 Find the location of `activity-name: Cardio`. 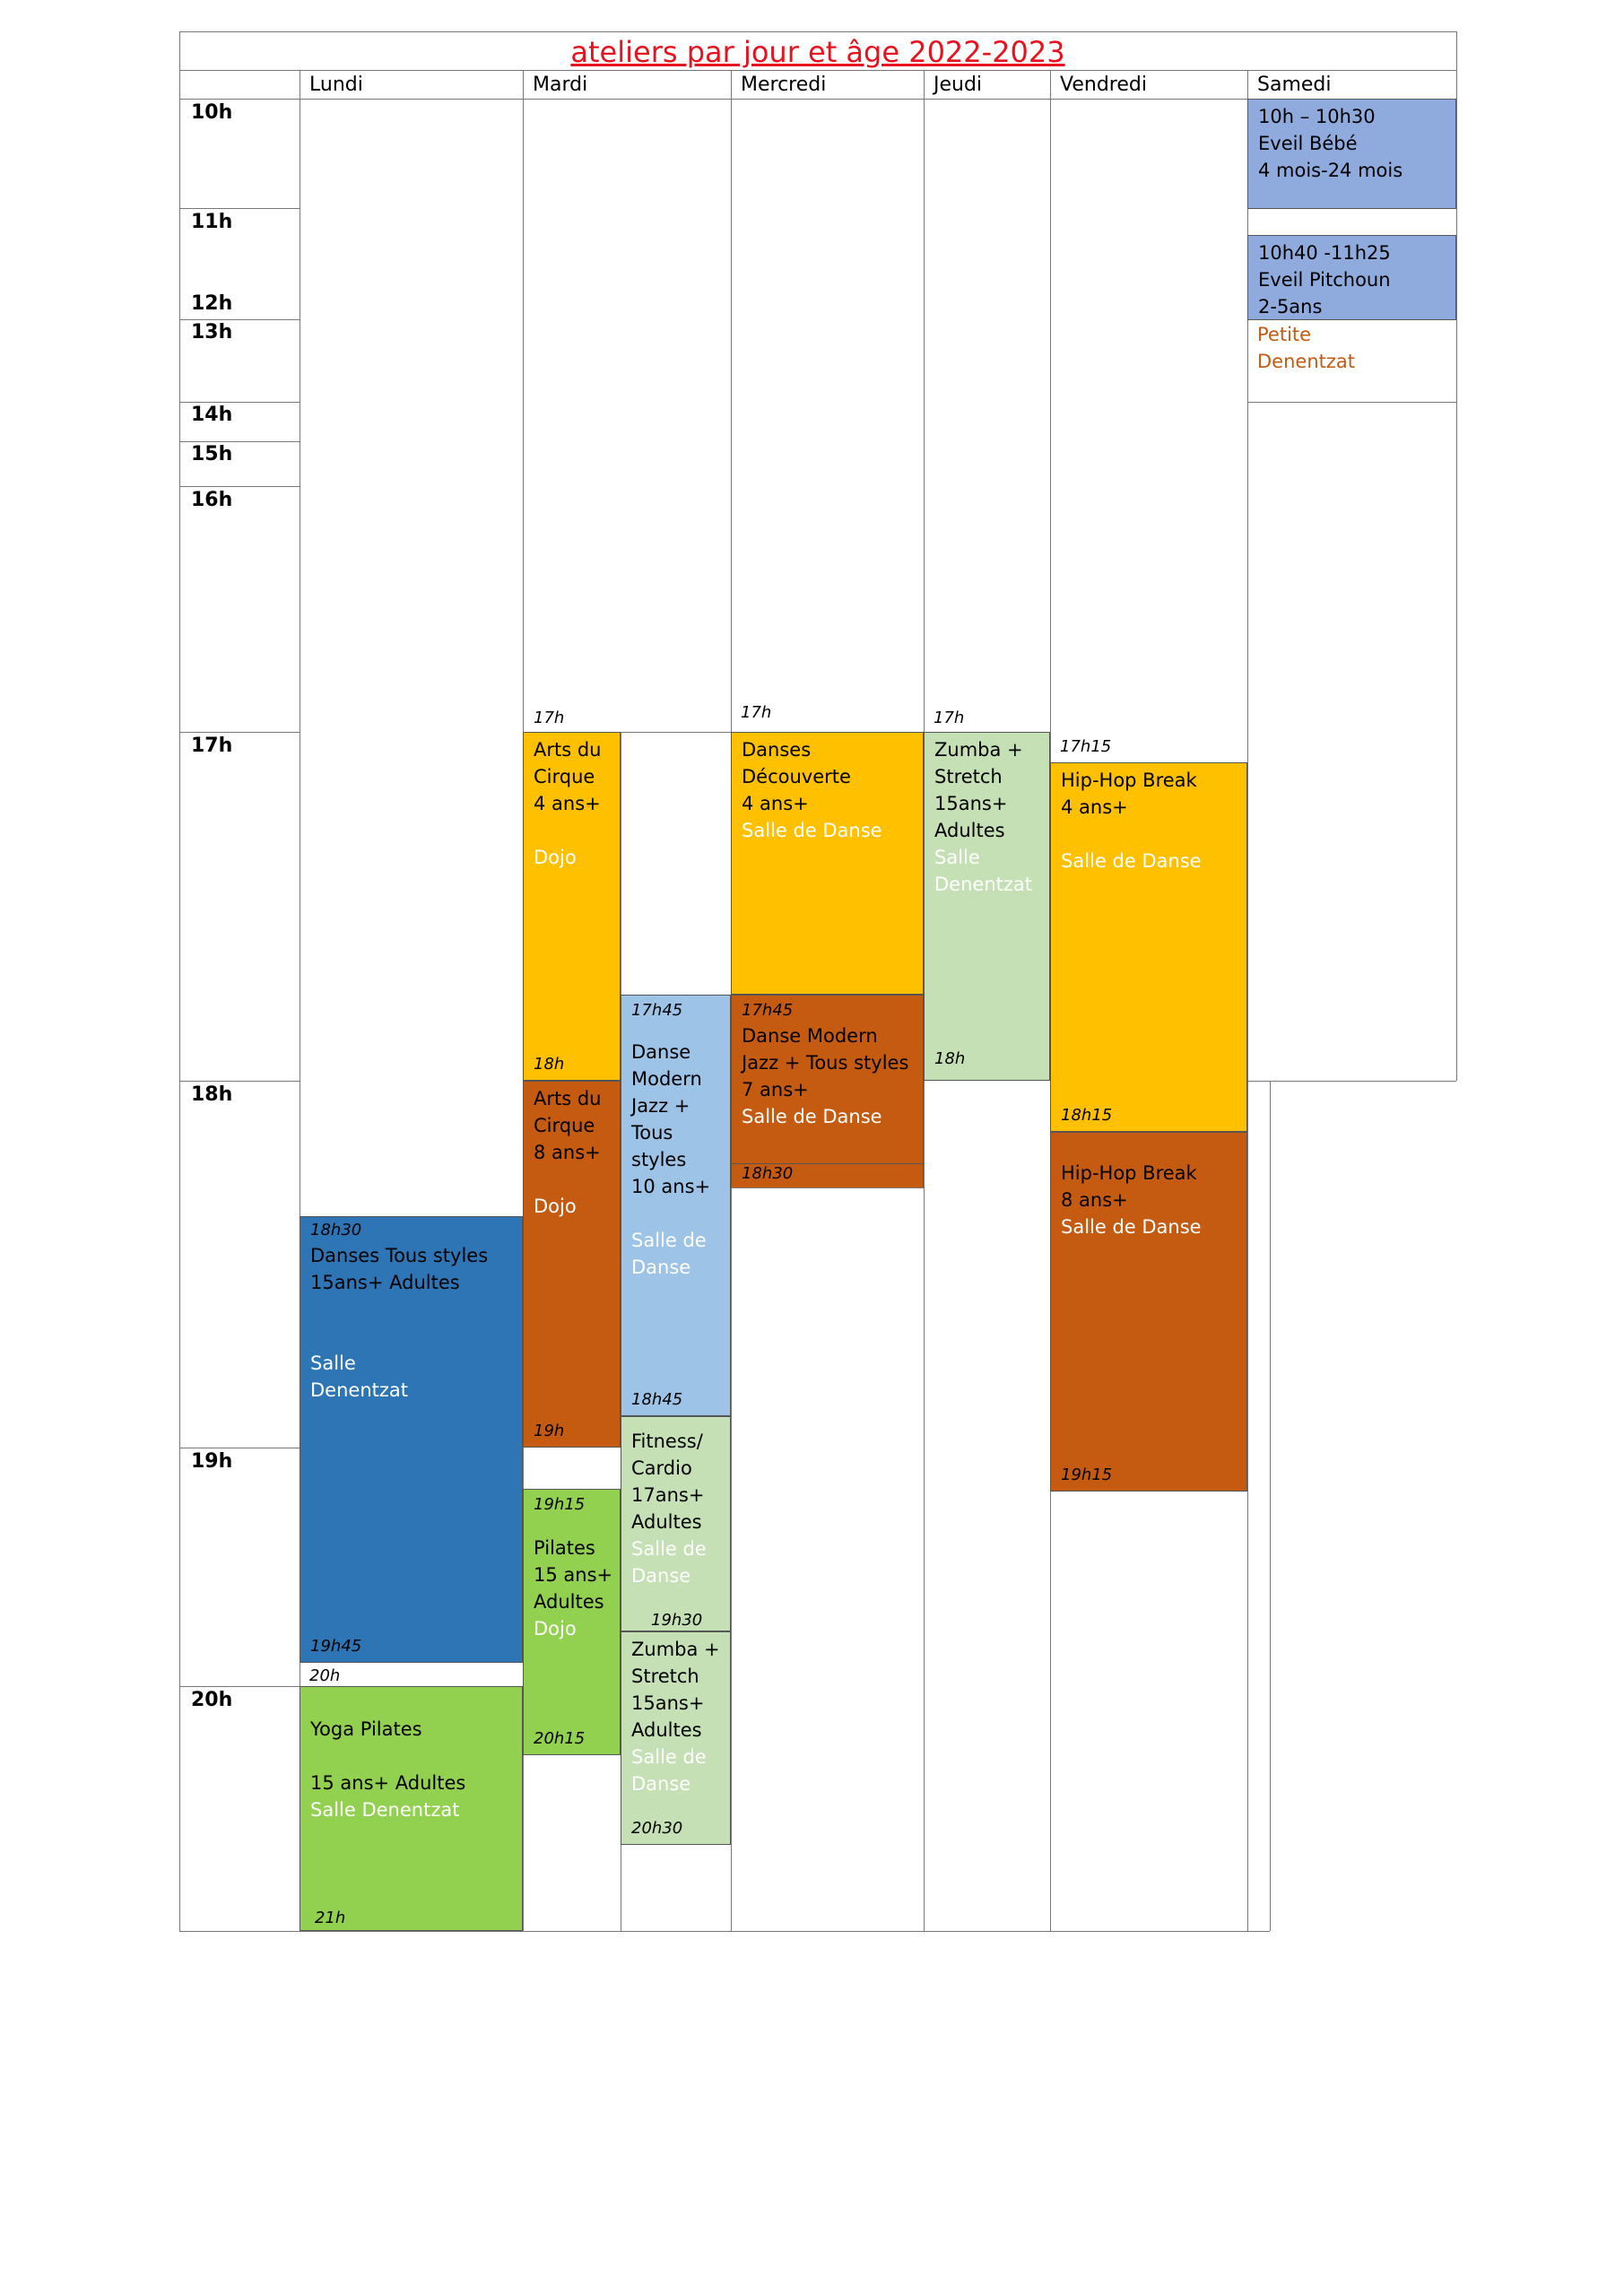

activity-name: Cardio is located at coordinates (661, 1468).